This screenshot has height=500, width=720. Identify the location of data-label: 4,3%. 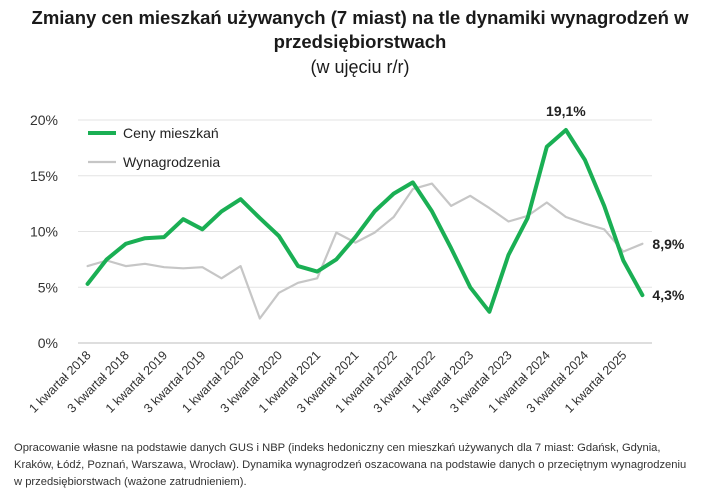
(668, 295).